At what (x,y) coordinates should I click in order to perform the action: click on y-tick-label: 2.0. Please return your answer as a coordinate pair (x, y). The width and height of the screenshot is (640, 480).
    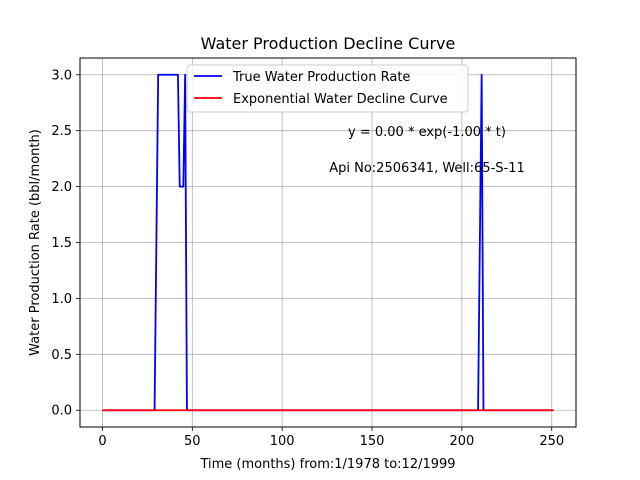
    Looking at the image, I should click on (61, 187).